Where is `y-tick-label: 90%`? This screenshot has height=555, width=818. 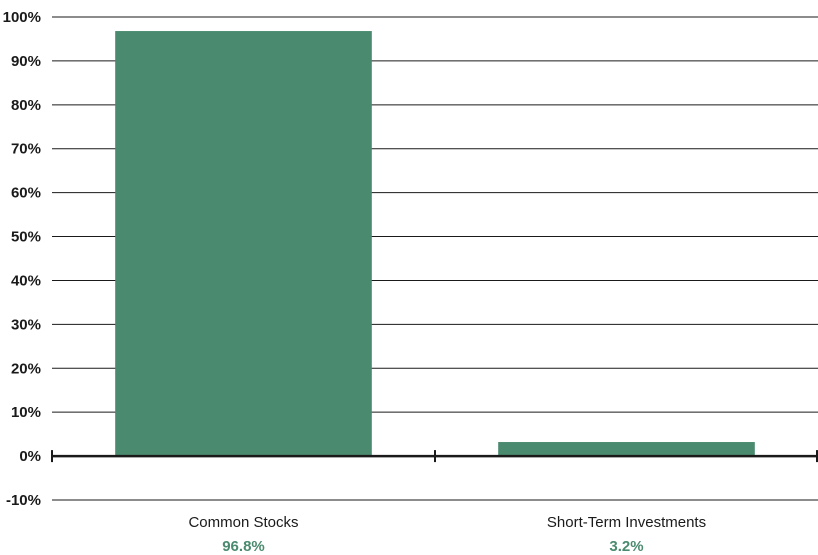 y-tick-label: 90% is located at coordinates (26, 61).